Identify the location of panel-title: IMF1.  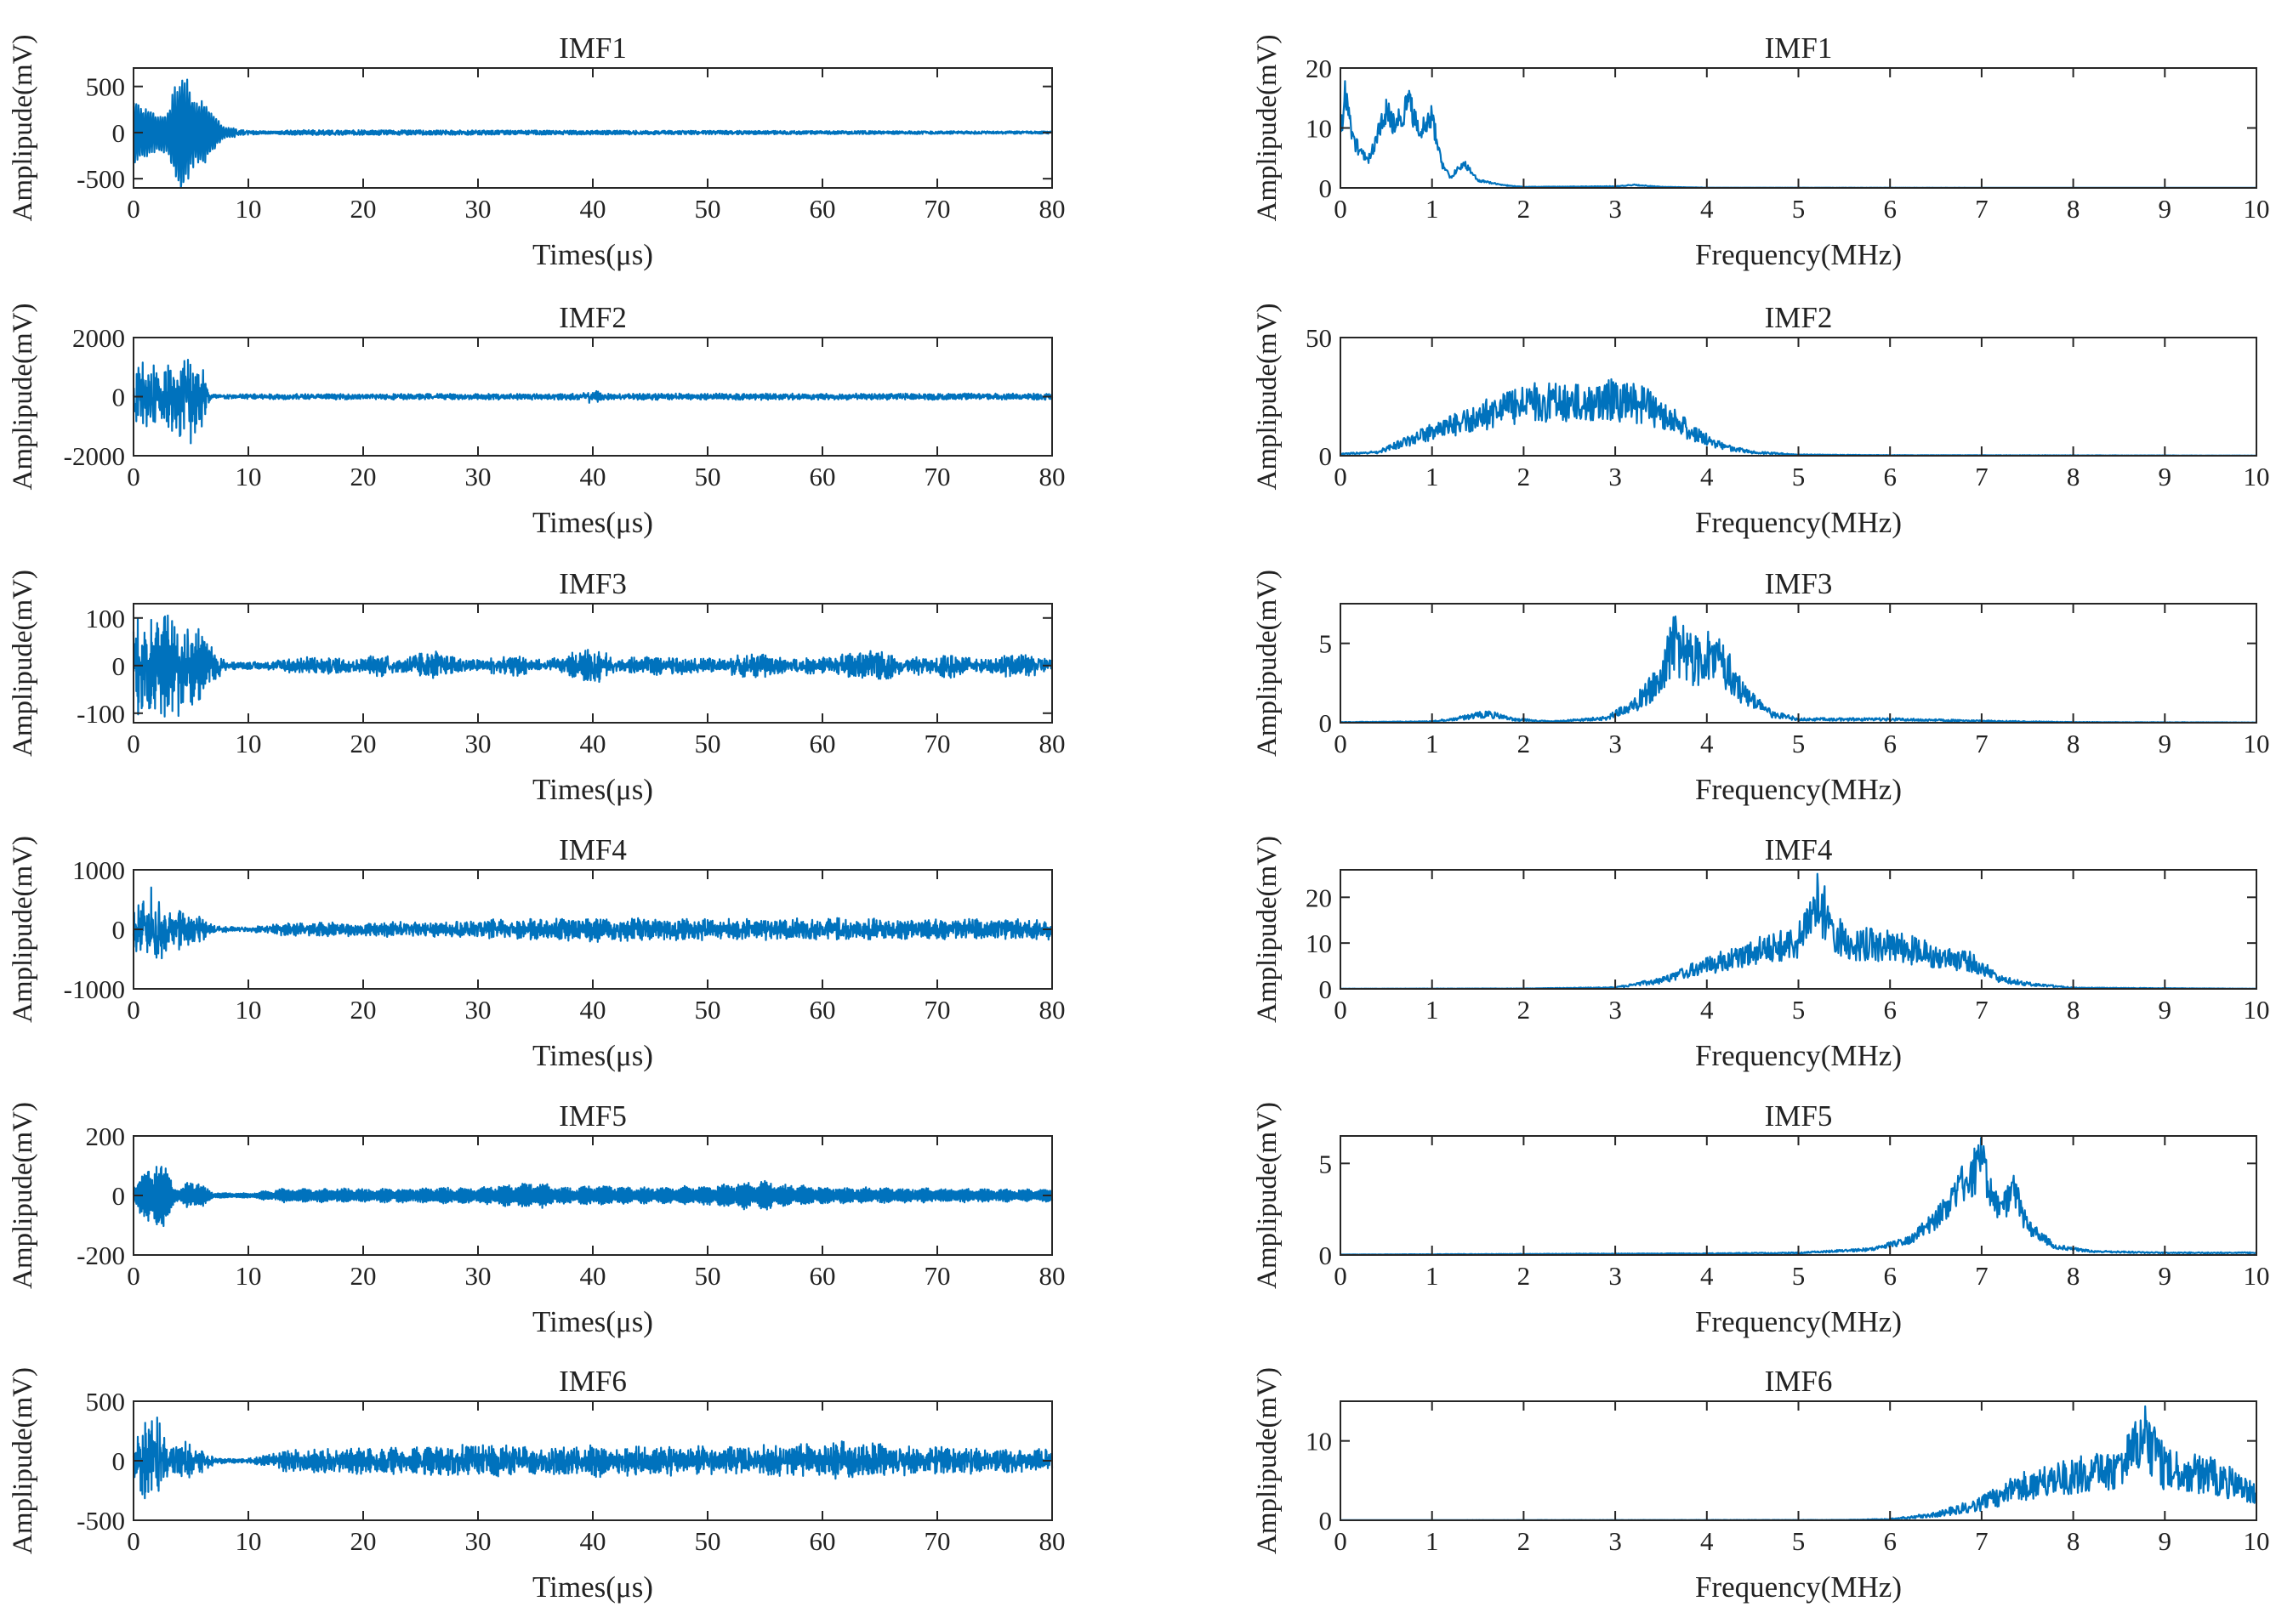
(1799, 48).